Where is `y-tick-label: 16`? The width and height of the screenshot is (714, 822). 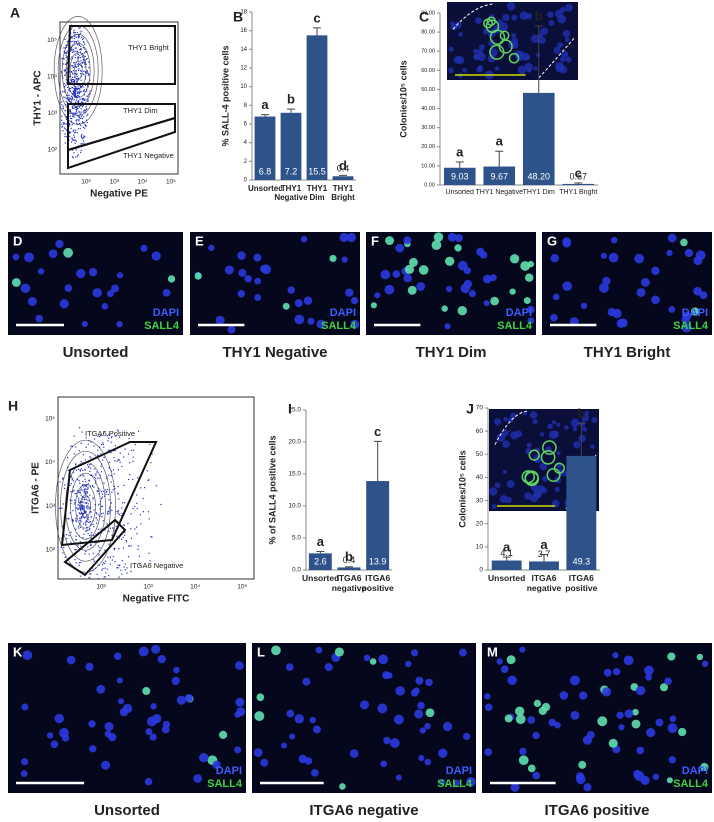 y-tick-label: 16 is located at coordinates (243, 31).